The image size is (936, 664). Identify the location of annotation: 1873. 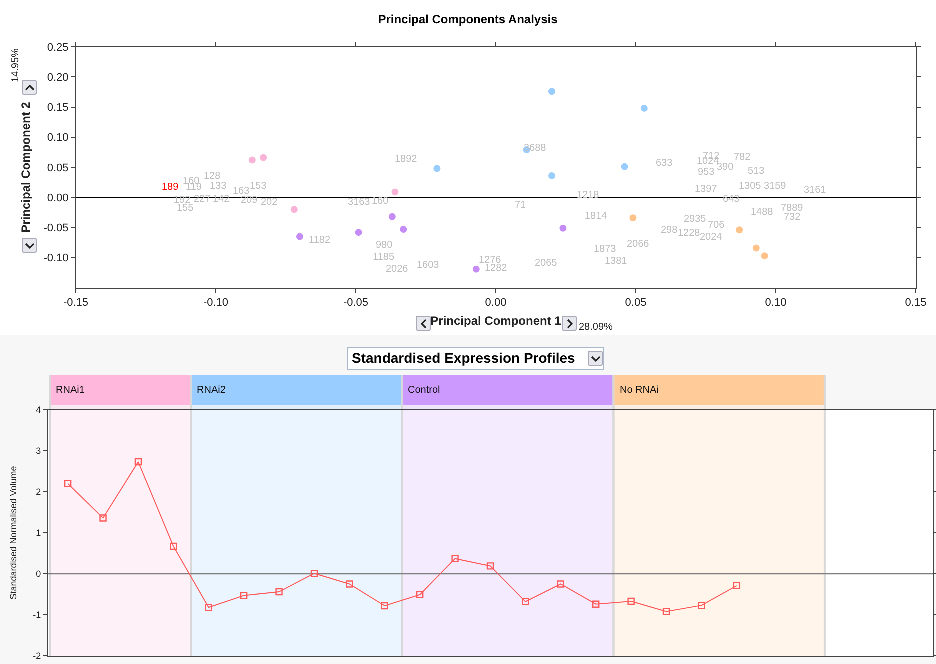
(605, 249).